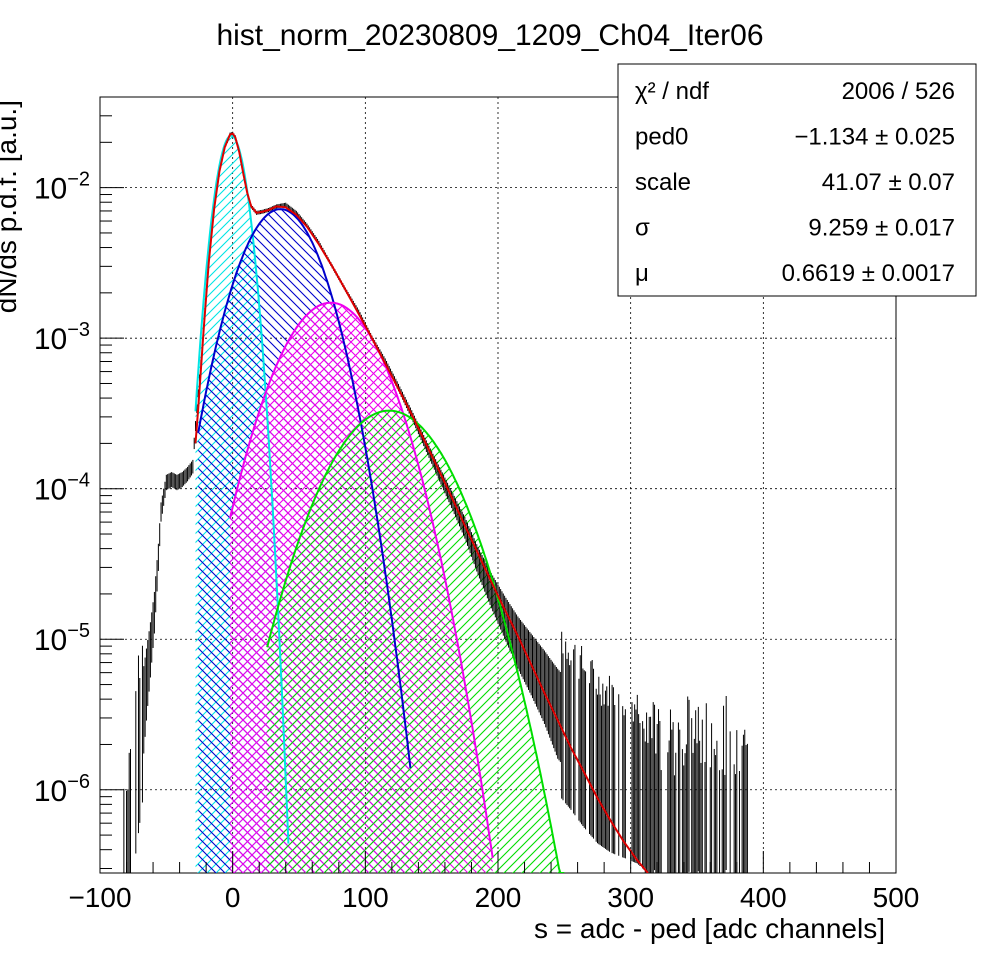 This screenshot has width=996, height=977. What do you see at coordinates (642, 273) in the screenshot?
I see `stats-name: μ` at bounding box center [642, 273].